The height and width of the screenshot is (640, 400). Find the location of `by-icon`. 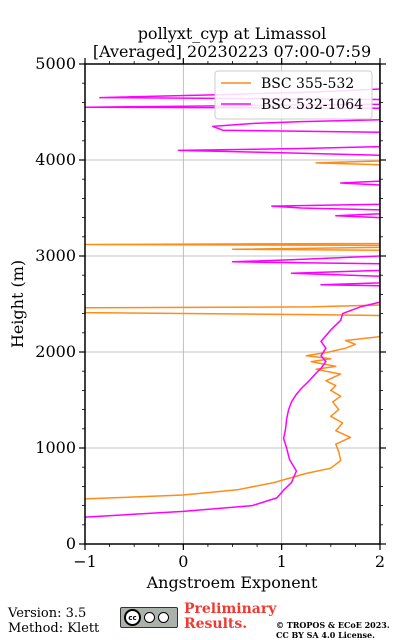

by-icon is located at coordinates (149, 617).